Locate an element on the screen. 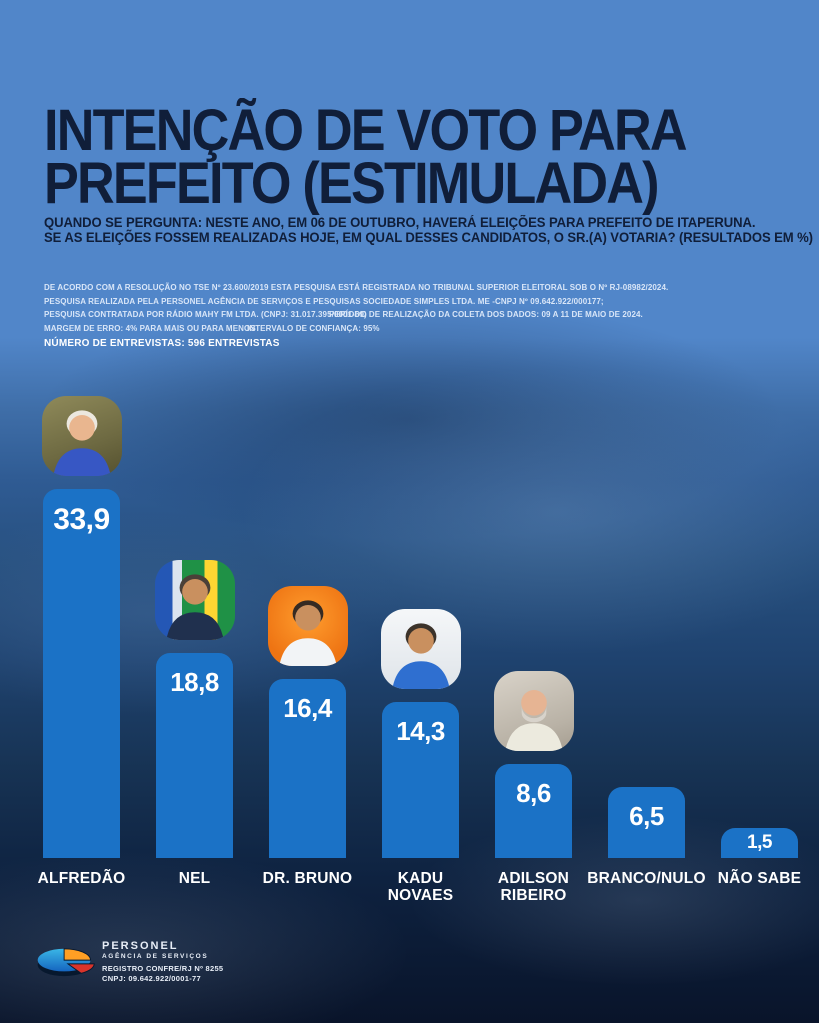 The image size is (819, 1023). chart-column: 33,9 ALFREDÃO is located at coordinates (81, 628).